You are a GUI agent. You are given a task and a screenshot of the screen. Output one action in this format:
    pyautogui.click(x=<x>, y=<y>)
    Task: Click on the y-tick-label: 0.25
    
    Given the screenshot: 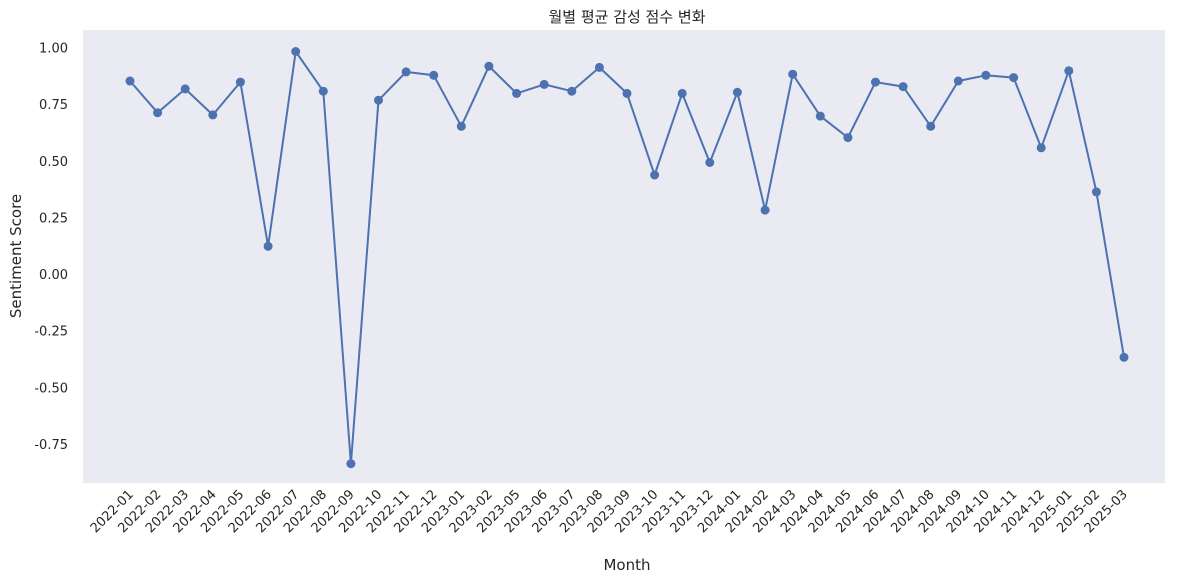 What is the action you would take?
    pyautogui.click(x=53, y=218)
    